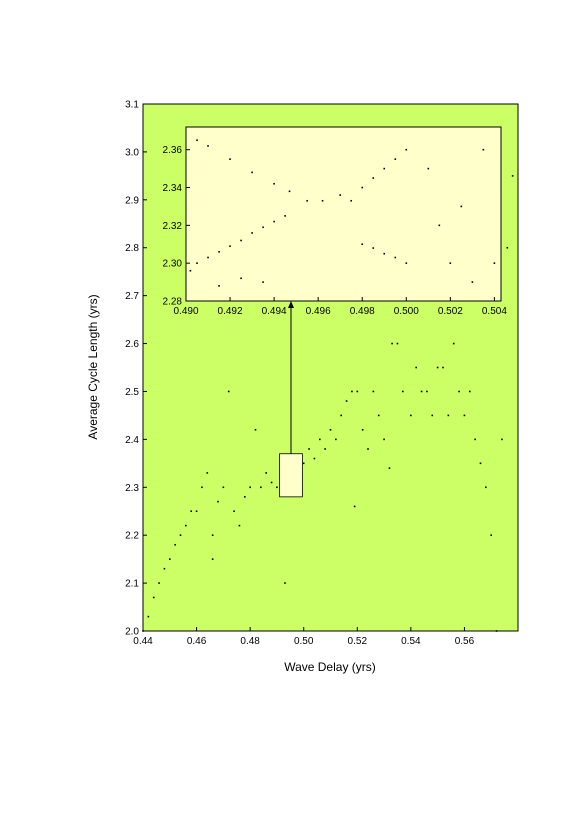 The height and width of the screenshot is (824, 581). I want to click on inset-x-tick-label: 0.502, so click(450, 311).